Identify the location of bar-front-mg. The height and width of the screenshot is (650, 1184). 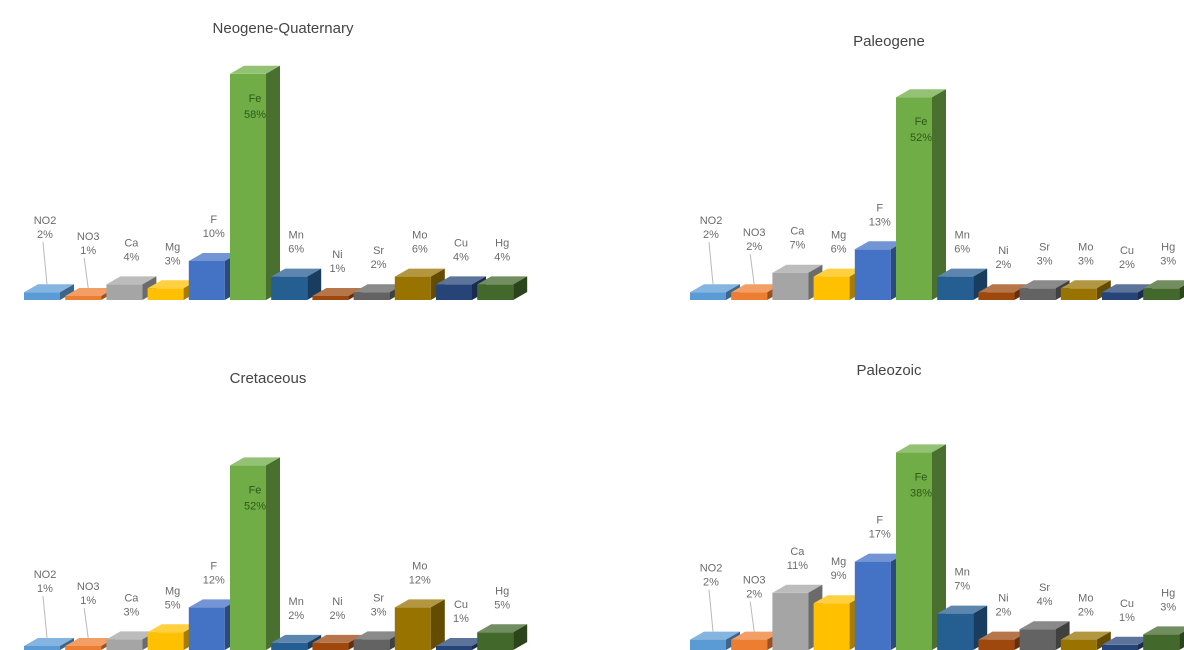
(831, 288).